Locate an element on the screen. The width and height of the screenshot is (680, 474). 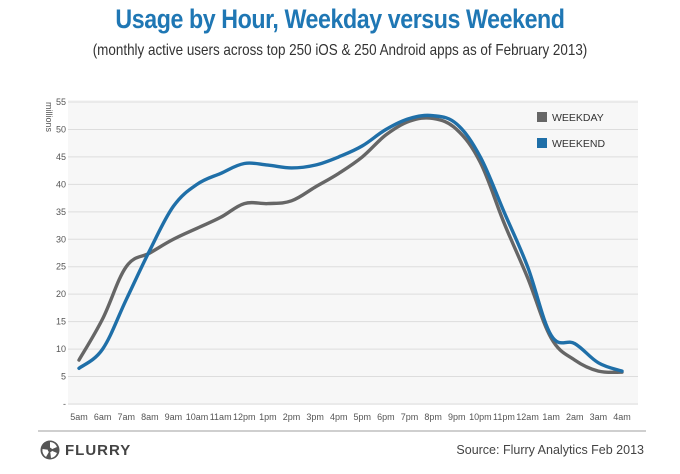
y-tick-label: - is located at coordinates (64, 404).